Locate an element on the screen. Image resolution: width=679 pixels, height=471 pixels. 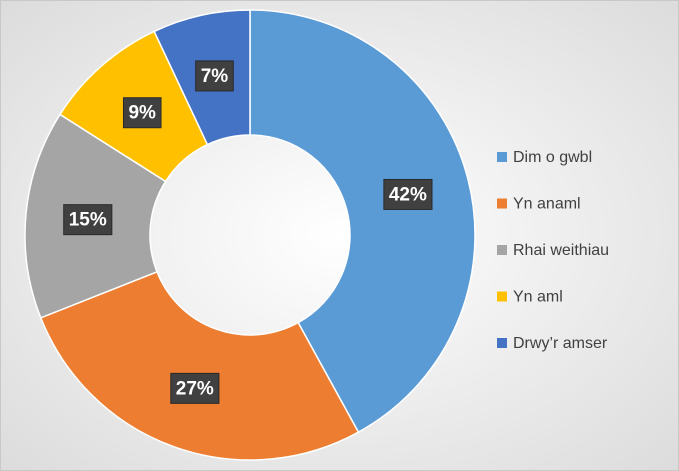
legend-label: Yn anaml is located at coordinates (547, 204).